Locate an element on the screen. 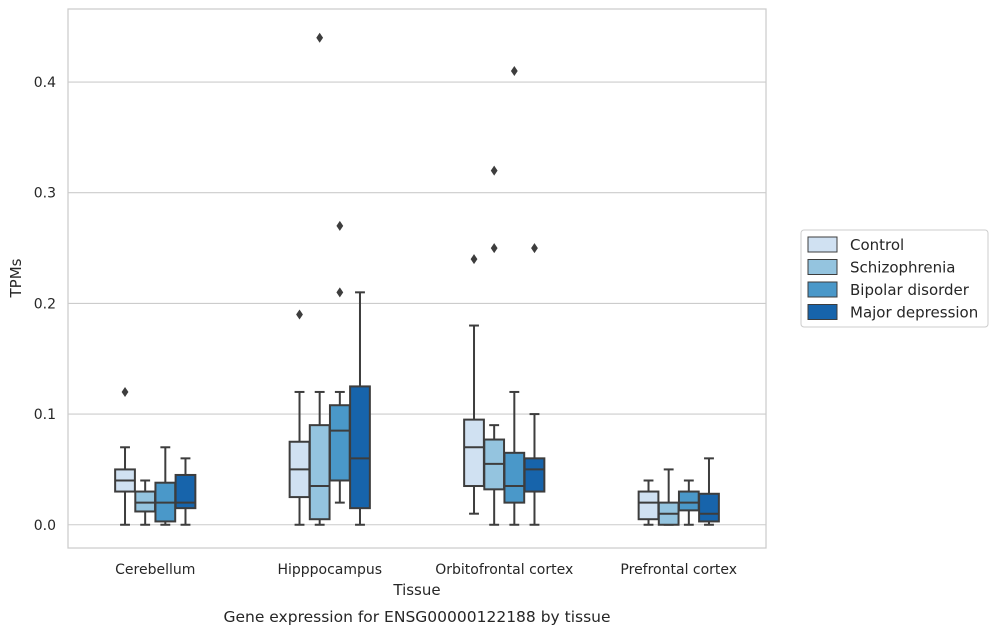 This screenshot has height=634, width=997. y-tick-label: 0.2 is located at coordinates (45, 304).